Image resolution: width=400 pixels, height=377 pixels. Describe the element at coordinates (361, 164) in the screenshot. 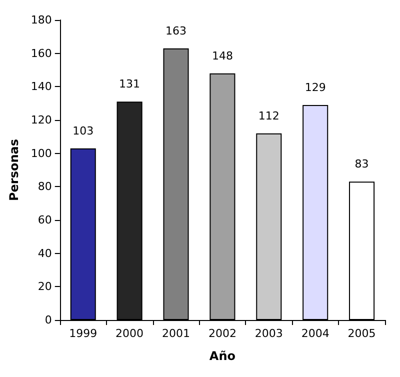

I see `data-label: 83` at that location.